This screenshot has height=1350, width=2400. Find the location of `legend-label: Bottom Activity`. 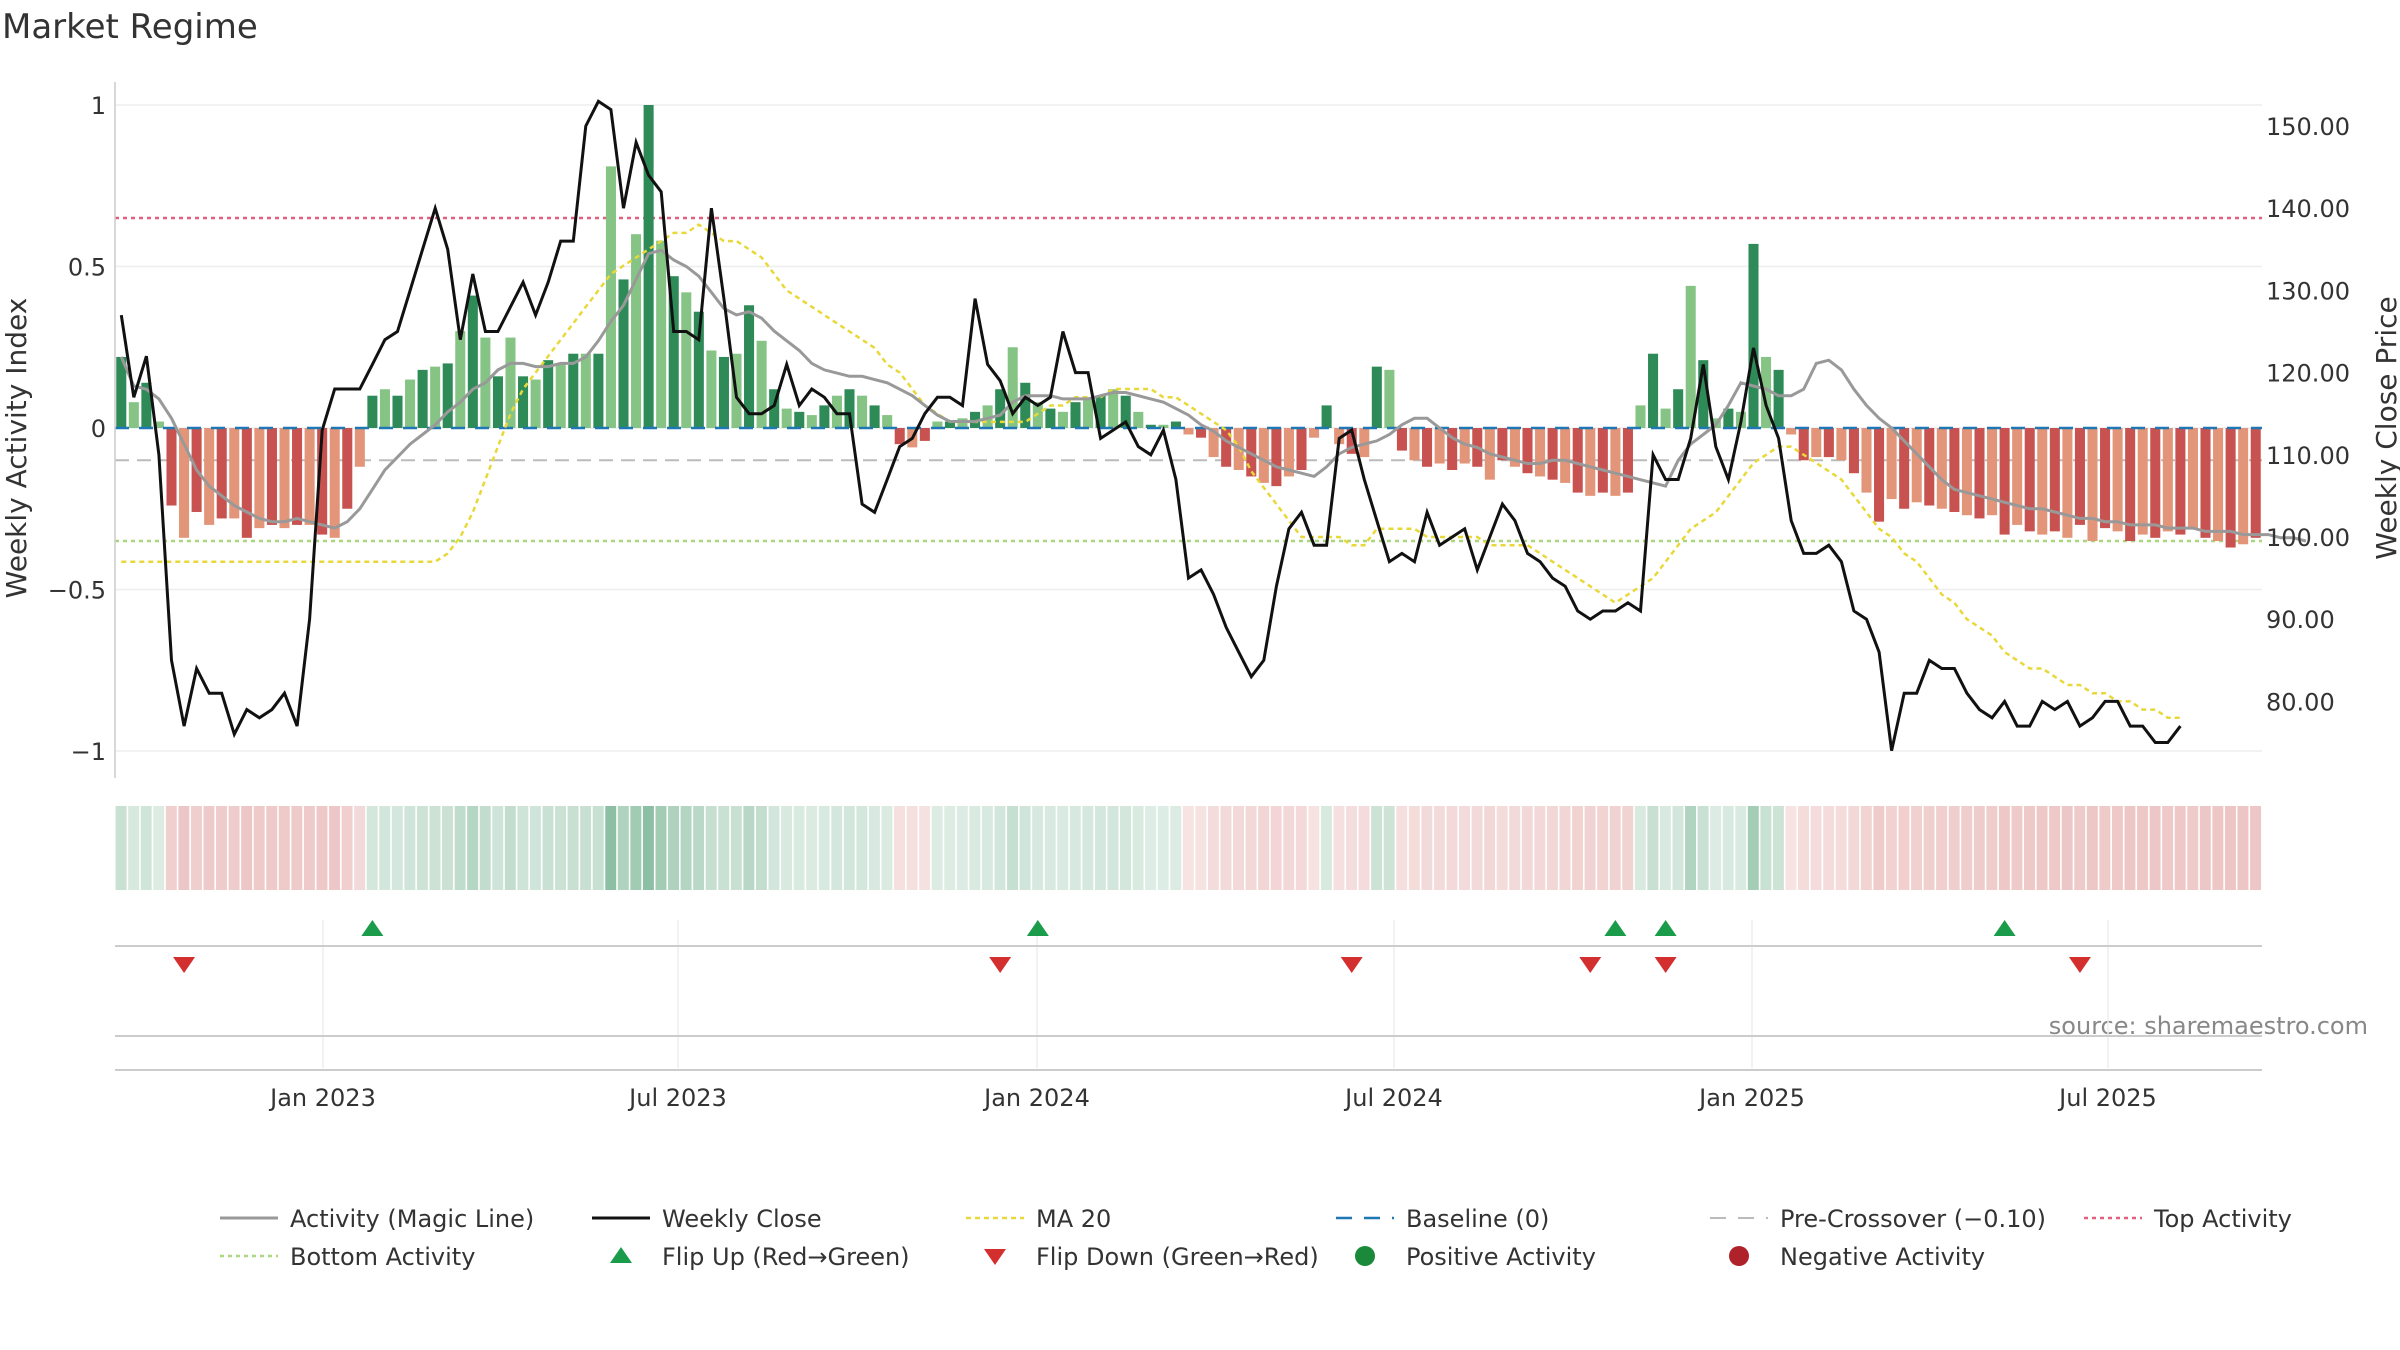

legend-label: Bottom Activity is located at coordinates (382, 1257).